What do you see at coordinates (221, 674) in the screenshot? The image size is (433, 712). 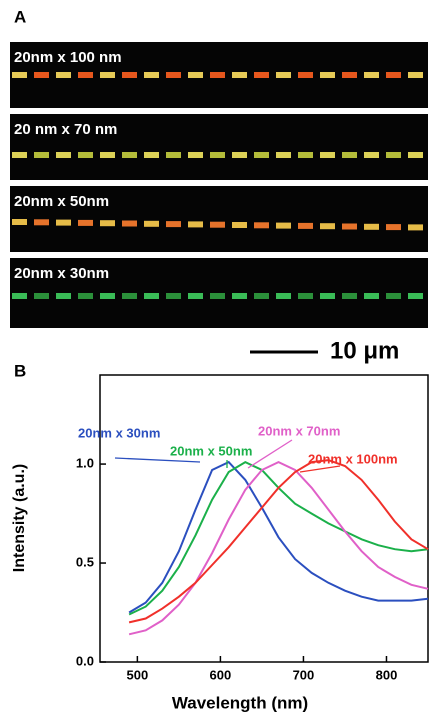 I see `x-tick-label: 600` at bounding box center [221, 674].